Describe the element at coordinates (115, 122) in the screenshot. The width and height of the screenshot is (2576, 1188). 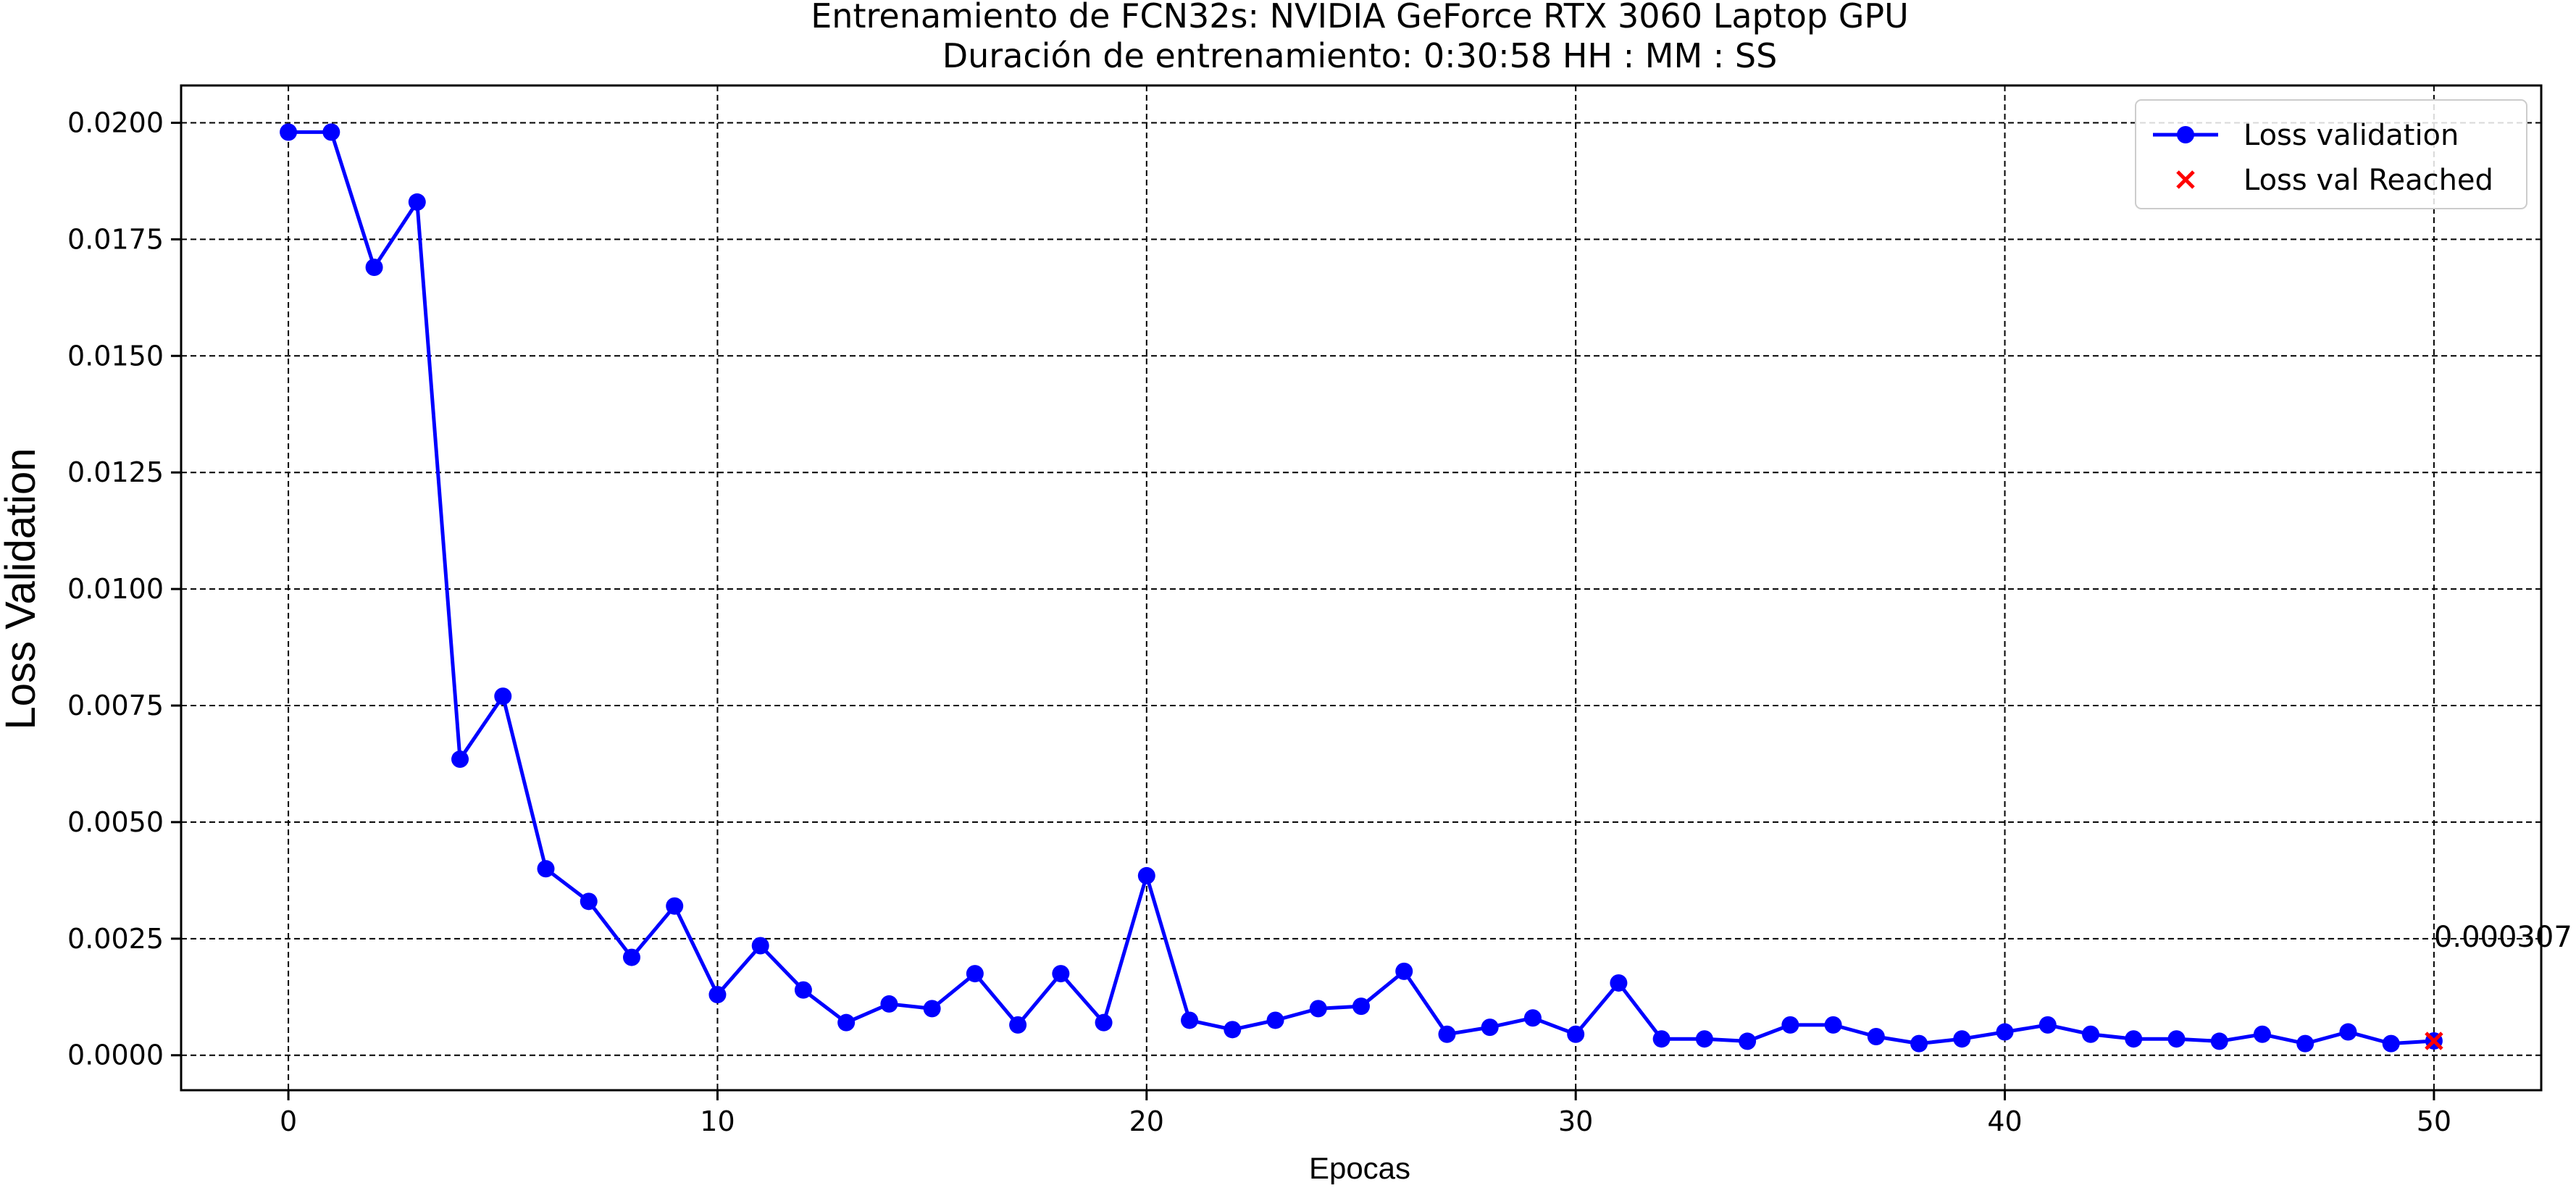
I see `y-tick-label: 0.0200` at that location.